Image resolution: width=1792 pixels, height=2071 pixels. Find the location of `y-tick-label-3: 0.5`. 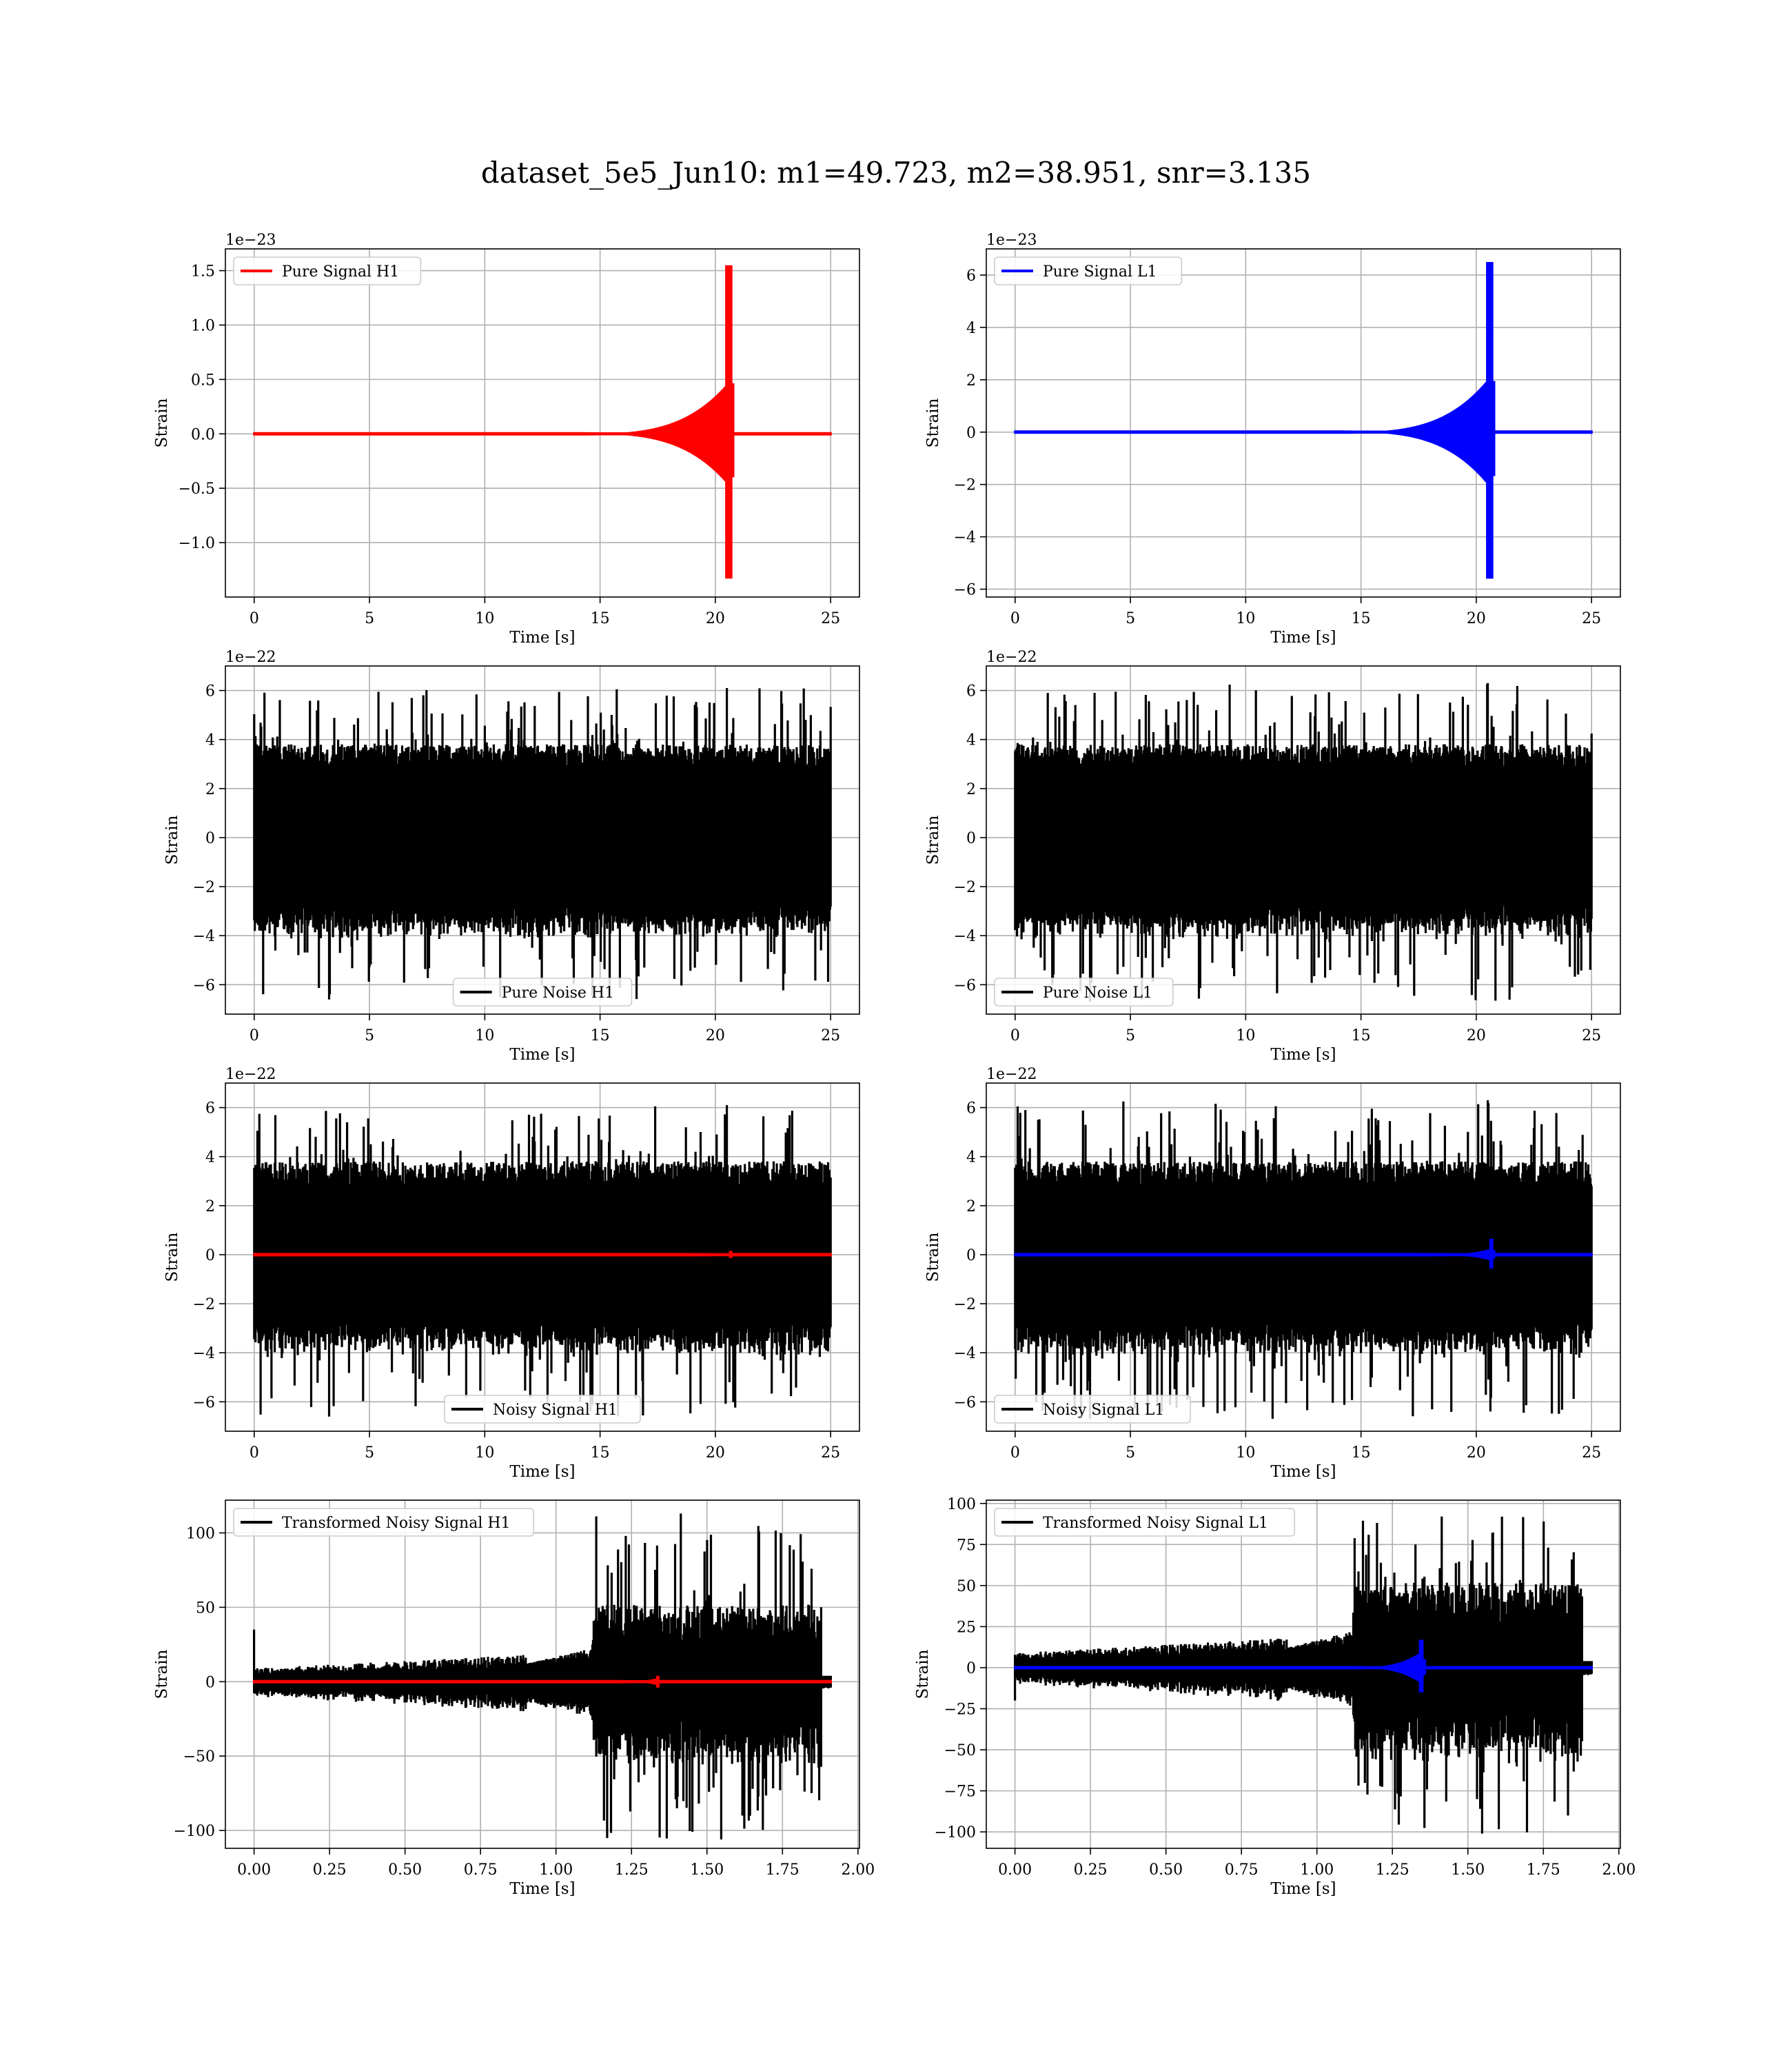

y-tick-label-3: 0.5 is located at coordinates (203, 380).